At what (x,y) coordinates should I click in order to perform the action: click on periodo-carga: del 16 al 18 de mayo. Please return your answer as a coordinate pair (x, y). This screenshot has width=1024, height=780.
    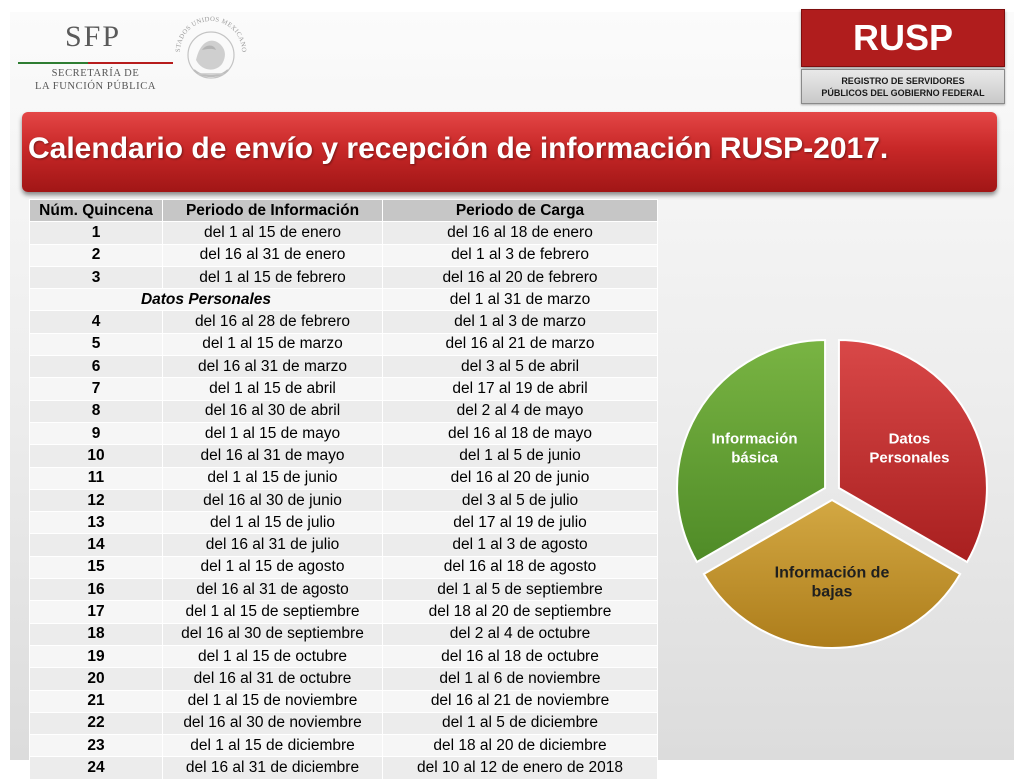
    Looking at the image, I should click on (520, 433).